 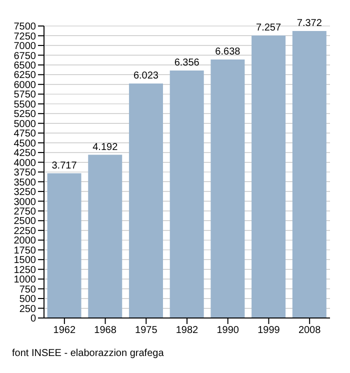 What do you see at coordinates (25, 212) in the screenshot?
I see `y-tick-label: 2750` at bounding box center [25, 212].